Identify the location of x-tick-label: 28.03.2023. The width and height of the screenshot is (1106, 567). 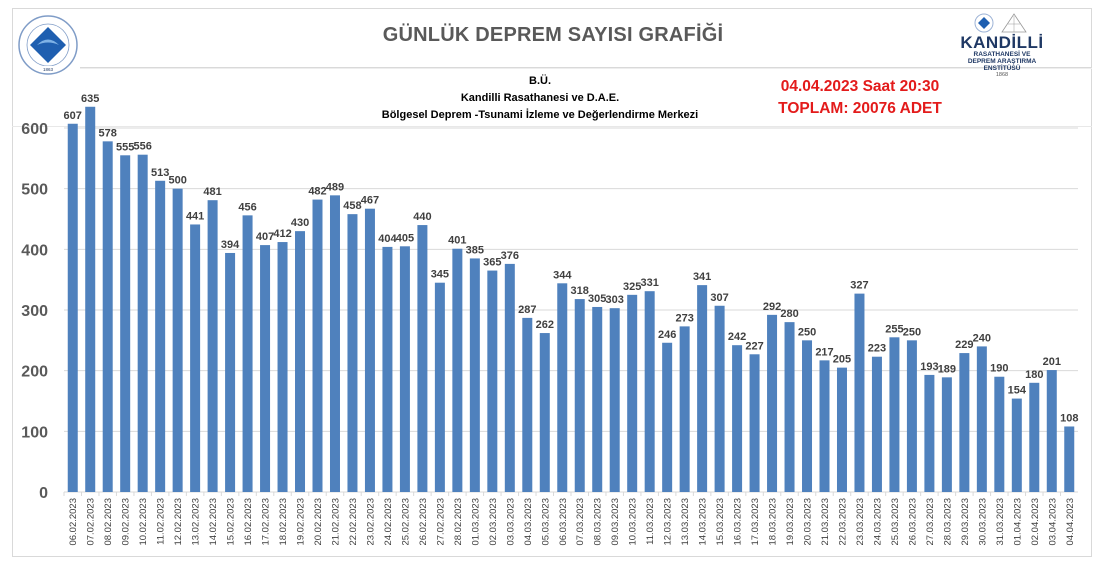
(947, 522).